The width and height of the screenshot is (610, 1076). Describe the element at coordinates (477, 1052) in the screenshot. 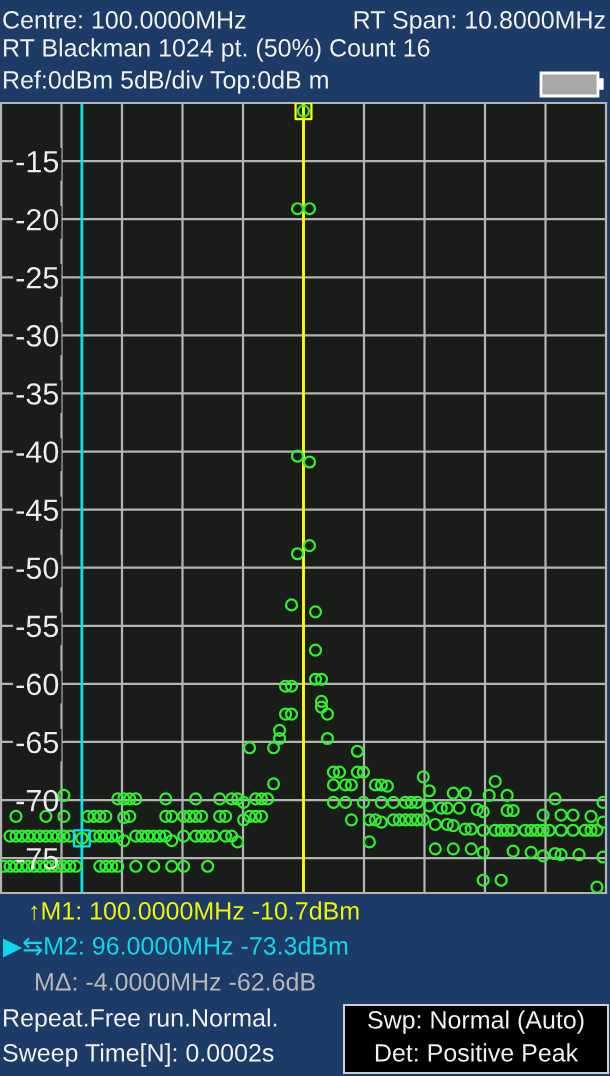

I see `text: Det: Positive Peak` at that location.